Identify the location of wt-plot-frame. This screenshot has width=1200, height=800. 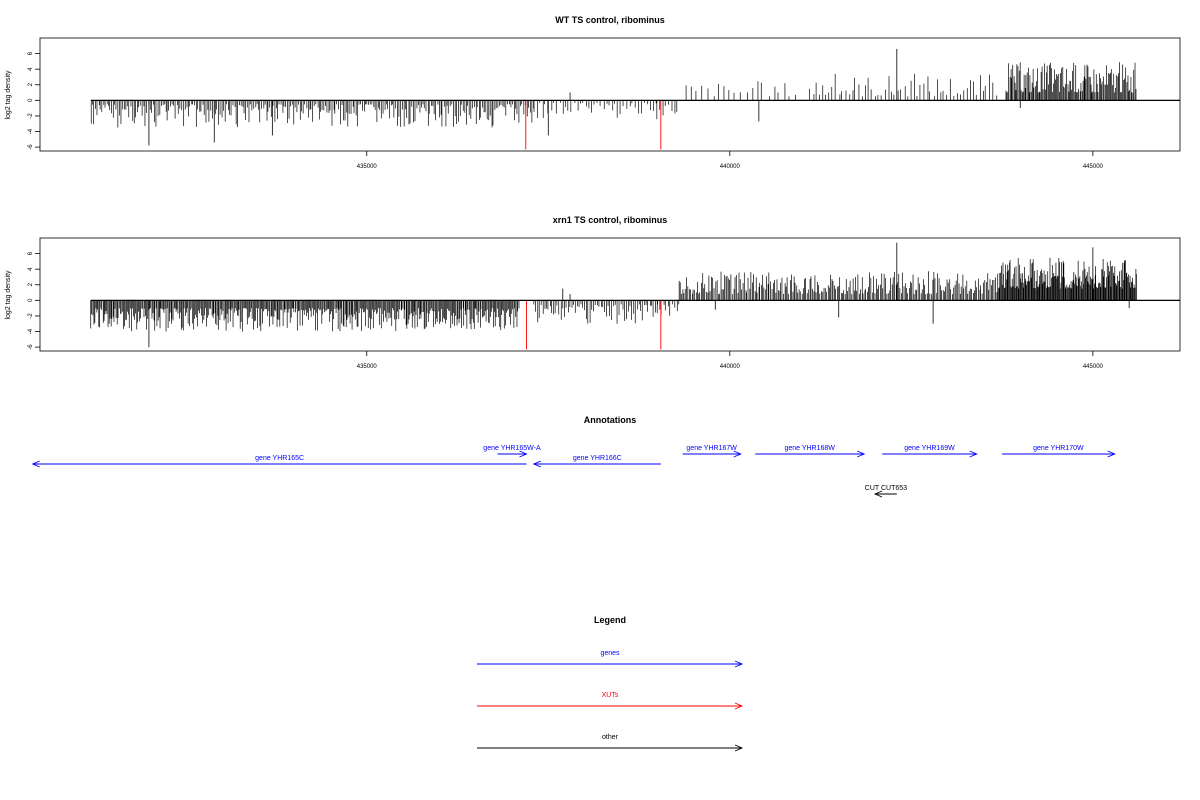
(610, 94).